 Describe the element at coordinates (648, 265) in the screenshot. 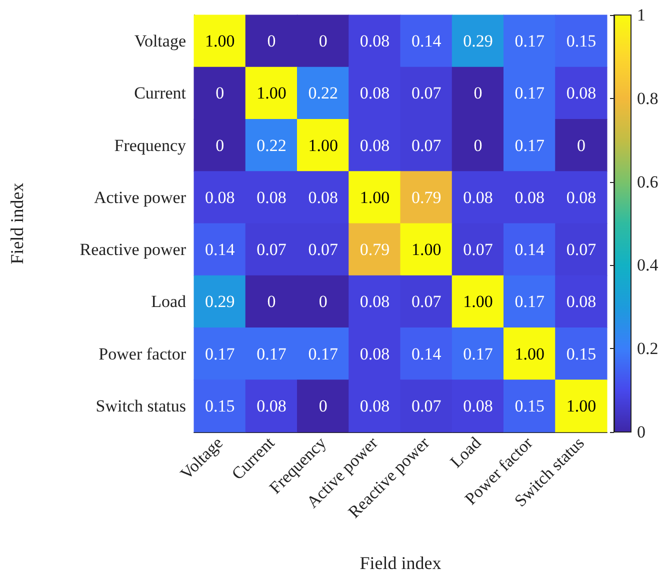

I see `color-bar-label: 0.4` at that location.